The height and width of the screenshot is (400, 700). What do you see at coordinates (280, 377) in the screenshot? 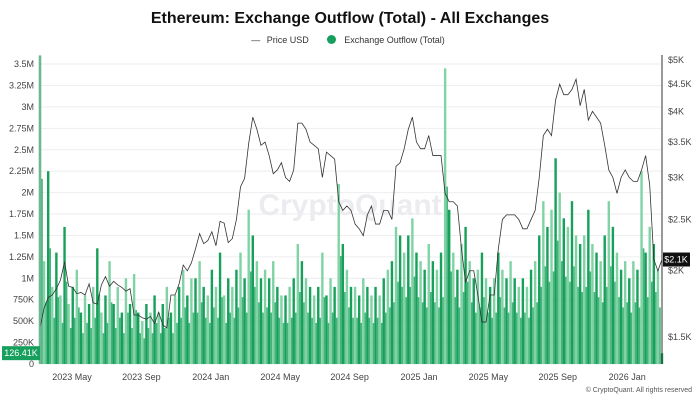
I see `x-tick-label: 2024 May` at bounding box center [280, 377].